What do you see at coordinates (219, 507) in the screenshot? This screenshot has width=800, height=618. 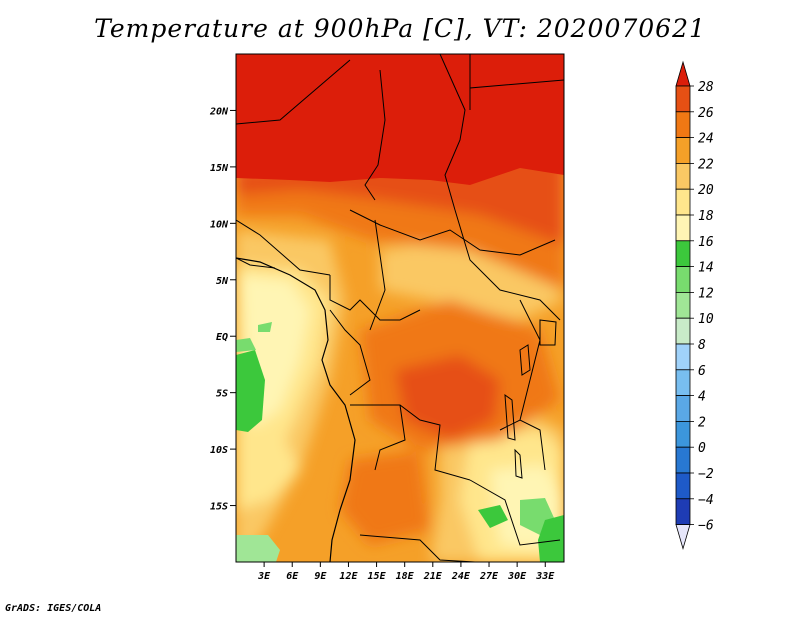 I see `y-tick-label: 15S` at bounding box center [219, 507].